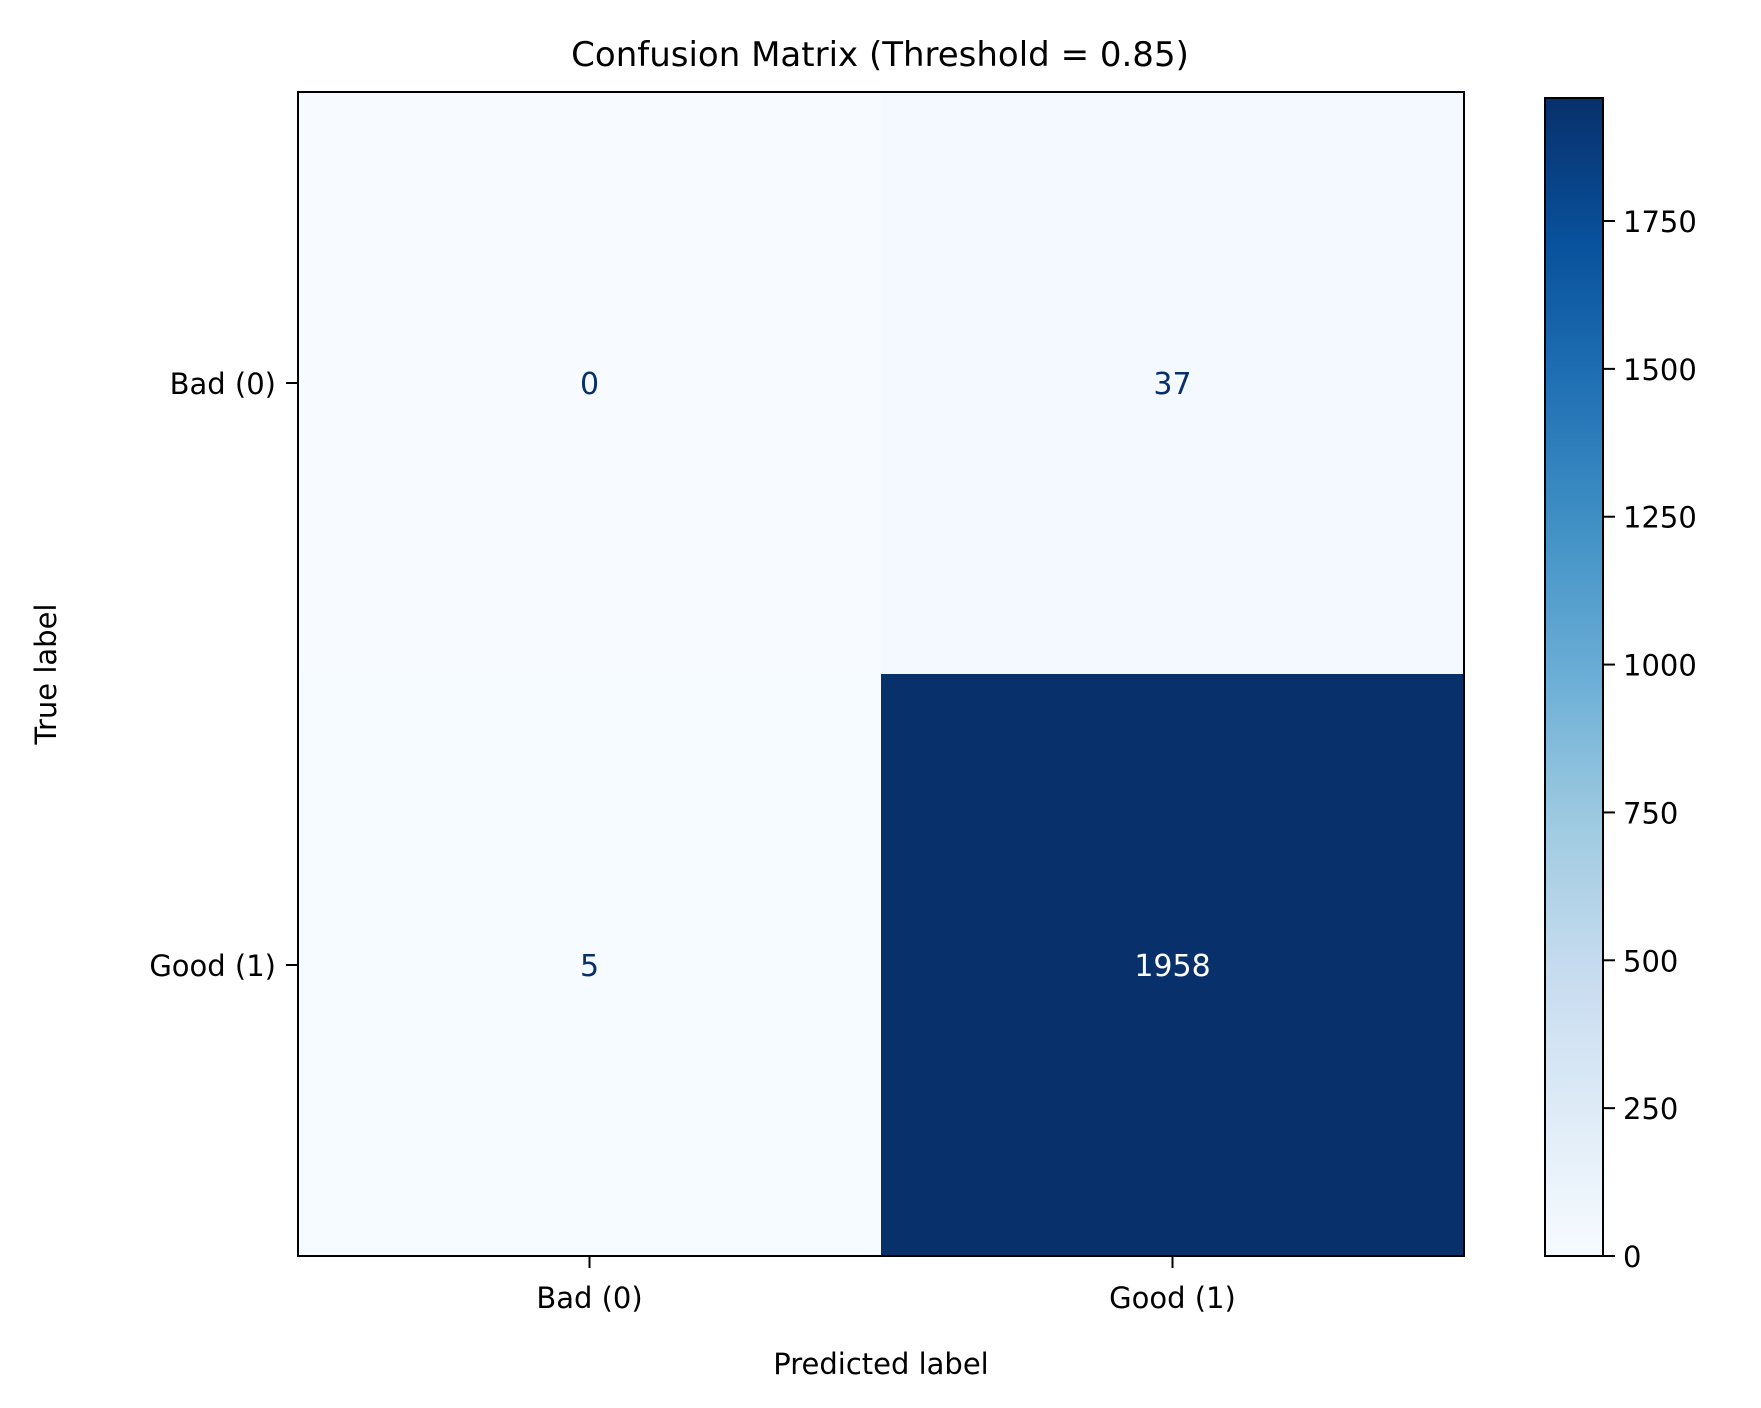 The height and width of the screenshot is (1408, 1761). Describe the element at coordinates (881, 1364) in the screenshot. I see `x-axis-label: Predicted label` at that location.